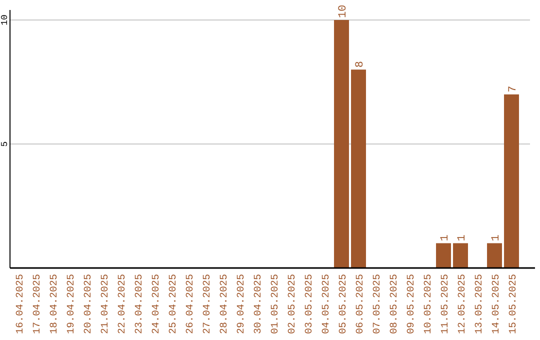  Describe the element at coordinates (293, 304) in the screenshot. I see `x-tick-label: 02.05.2025` at that location.